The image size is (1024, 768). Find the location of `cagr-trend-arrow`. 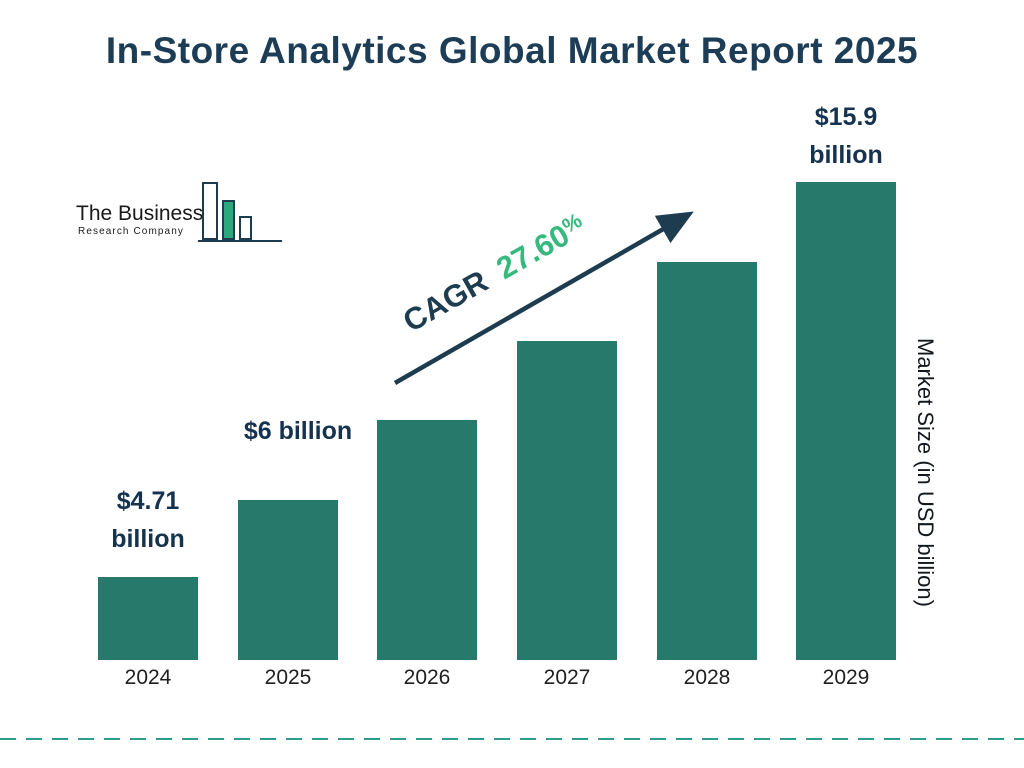

cagr-trend-arrow is located at coordinates (543, 298).